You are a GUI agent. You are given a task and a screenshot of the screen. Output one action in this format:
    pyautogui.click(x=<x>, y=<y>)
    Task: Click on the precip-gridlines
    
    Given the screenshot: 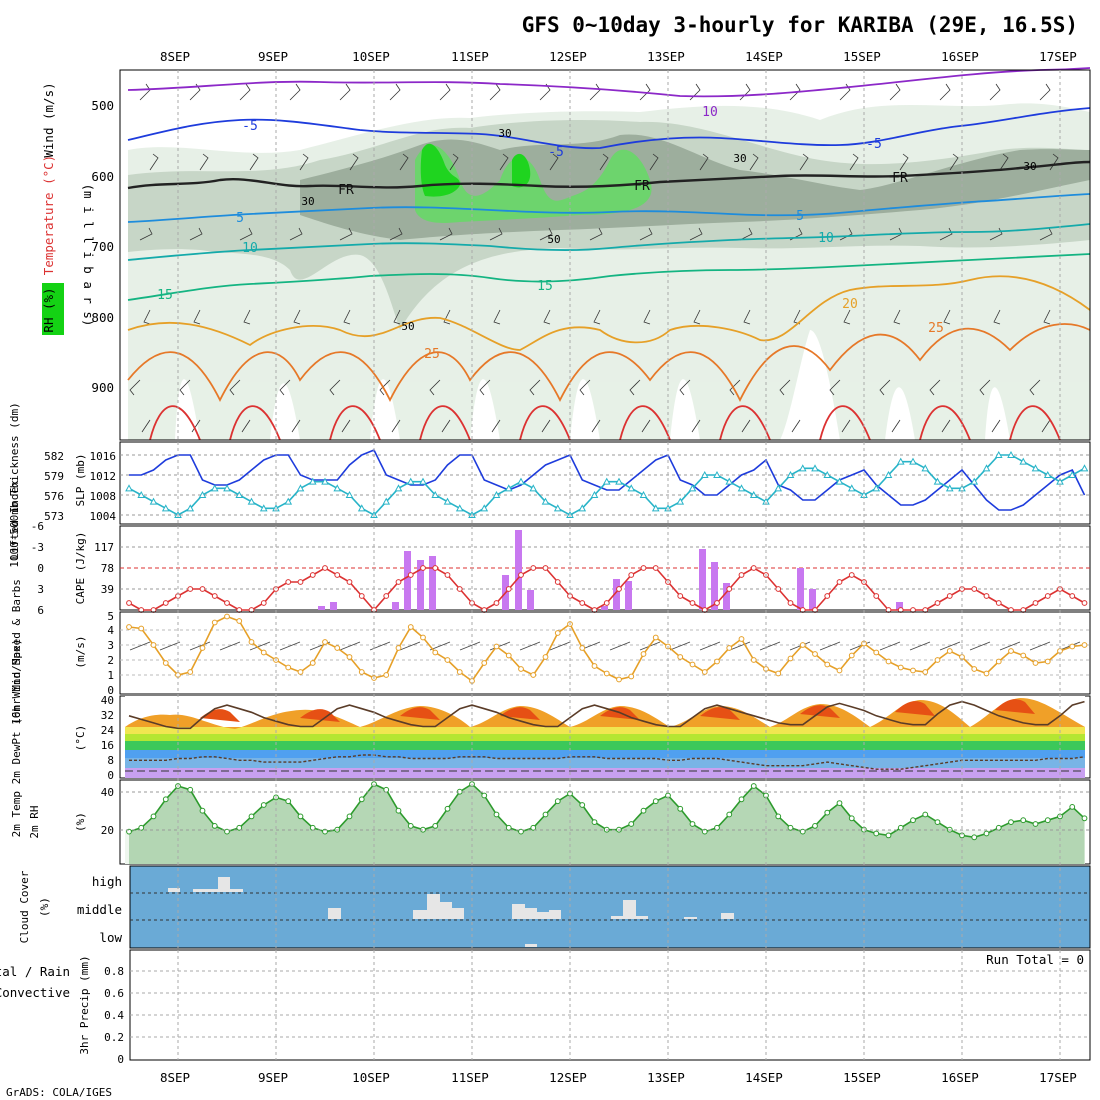 What is the action you would take?
    pyautogui.click(x=610, y=1005)
    